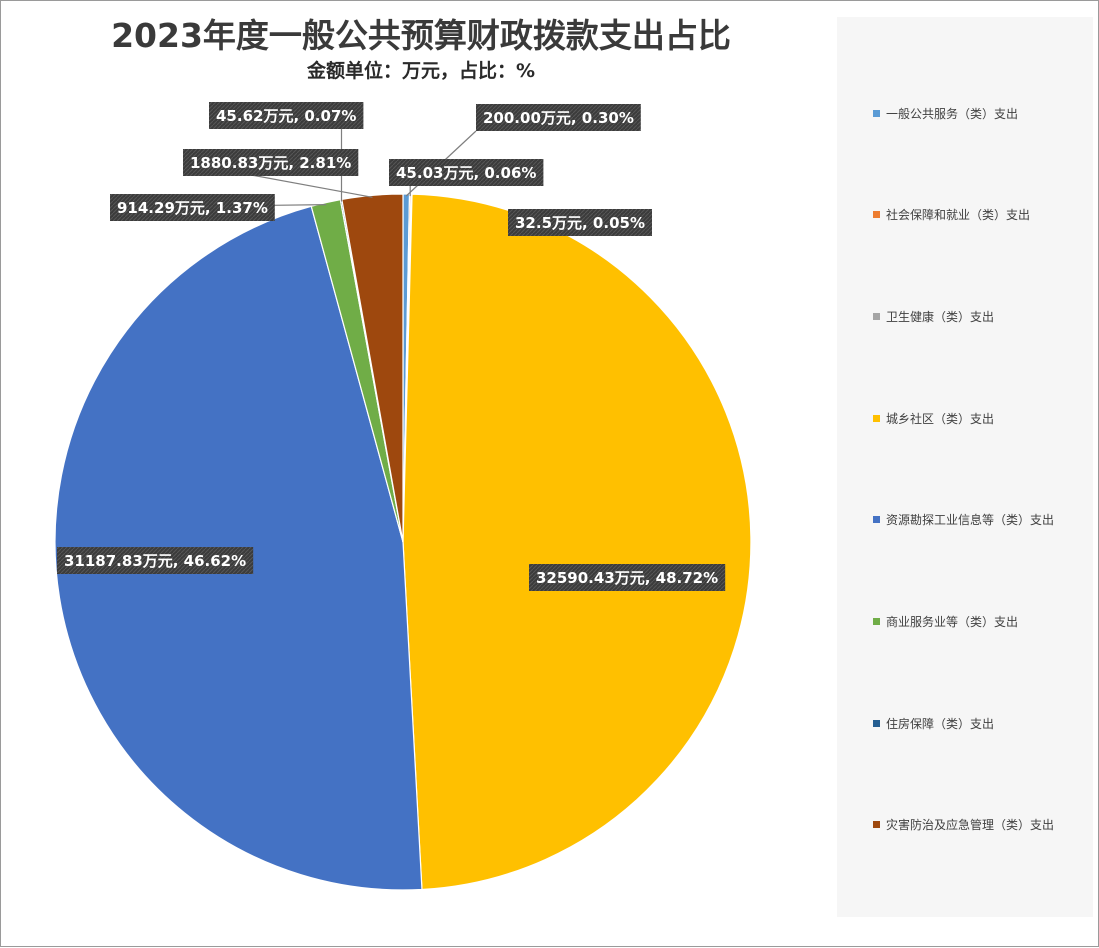 This screenshot has height=948, width=1099. I want to click on legend-item: 卫生健康（类）支出, so click(933, 316).